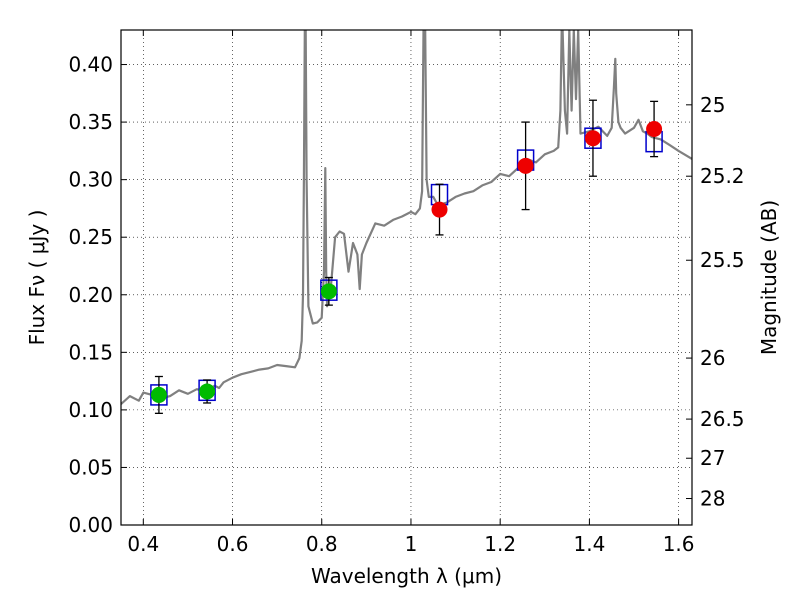 Image resolution: width=800 pixels, height=600 pixels. I want to click on y-axis-label: Flux Fν ( μJy ), so click(37, 278).